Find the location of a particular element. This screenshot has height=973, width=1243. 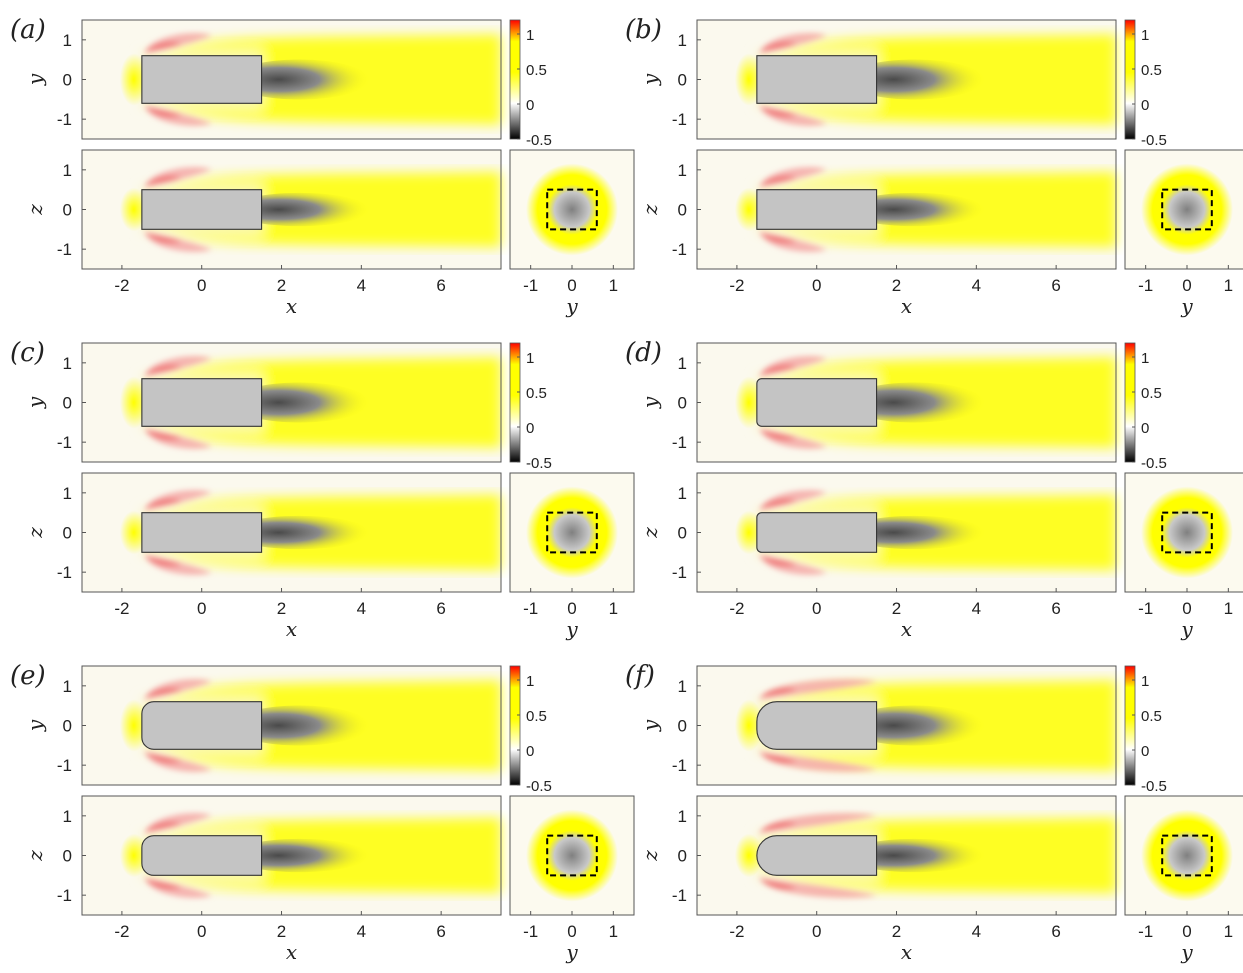

xy-ytick-label: 0 is located at coordinates (67, 726).